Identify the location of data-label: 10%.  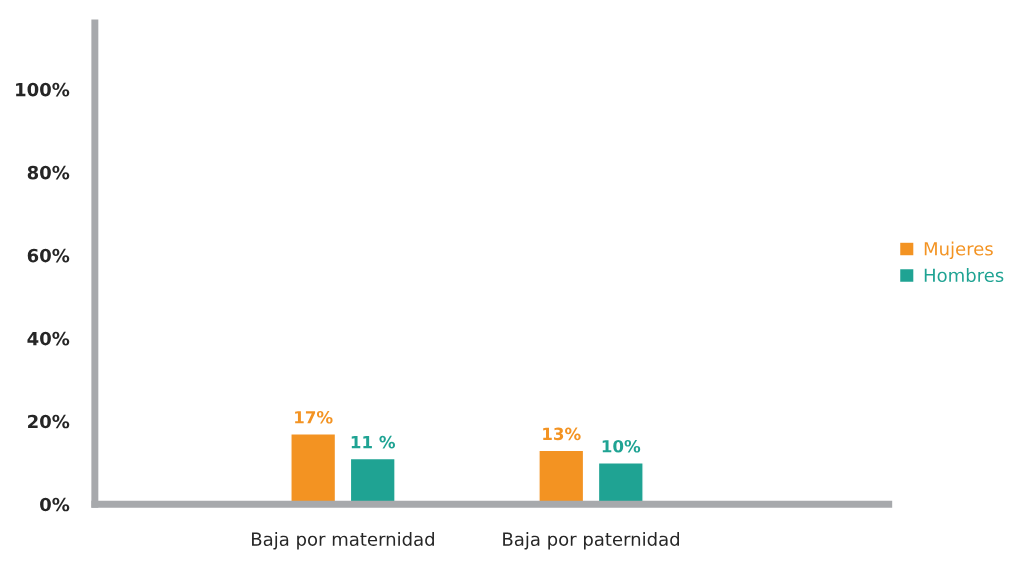
(621, 446).